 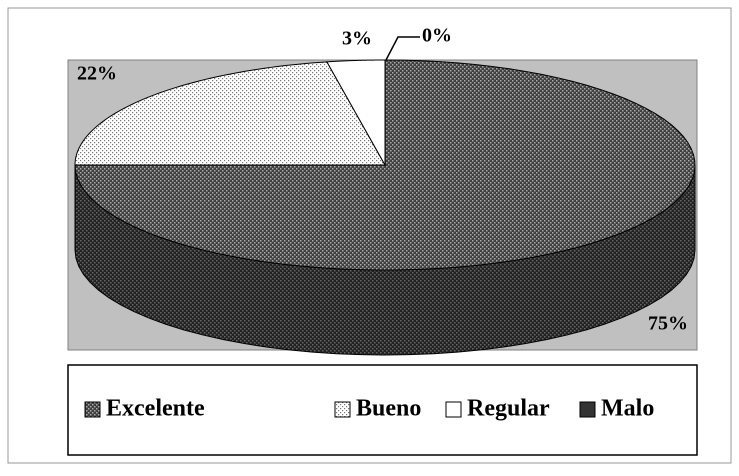 What do you see at coordinates (508, 409) in the screenshot?
I see `legend-label: Regular` at bounding box center [508, 409].